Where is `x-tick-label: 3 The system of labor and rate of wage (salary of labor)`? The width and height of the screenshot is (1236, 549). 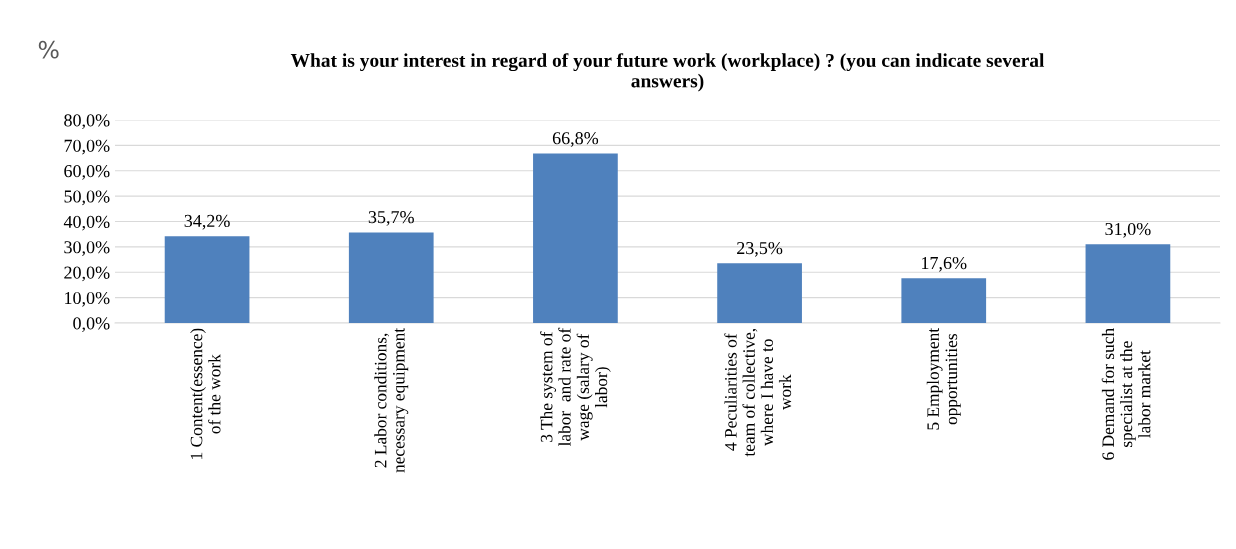
x-tick-label: 3 The system of labor and rate of wage (salary of labor) is located at coordinates (575, 387).